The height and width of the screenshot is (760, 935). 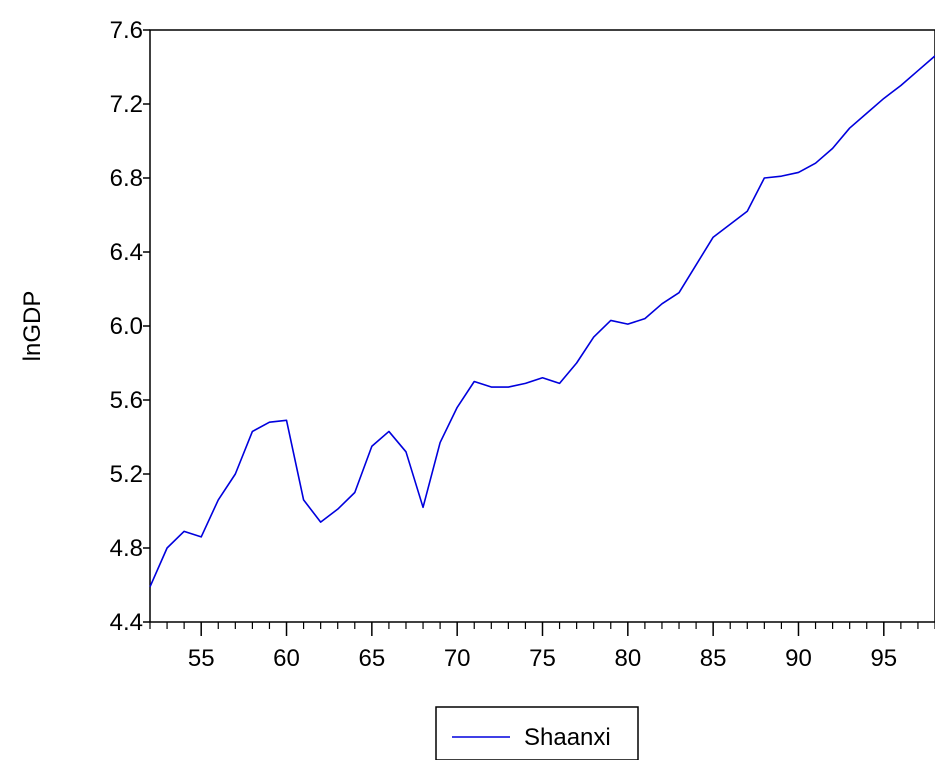 What do you see at coordinates (201, 658) in the screenshot?
I see `x-tick-label: 55` at bounding box center [201, 658].